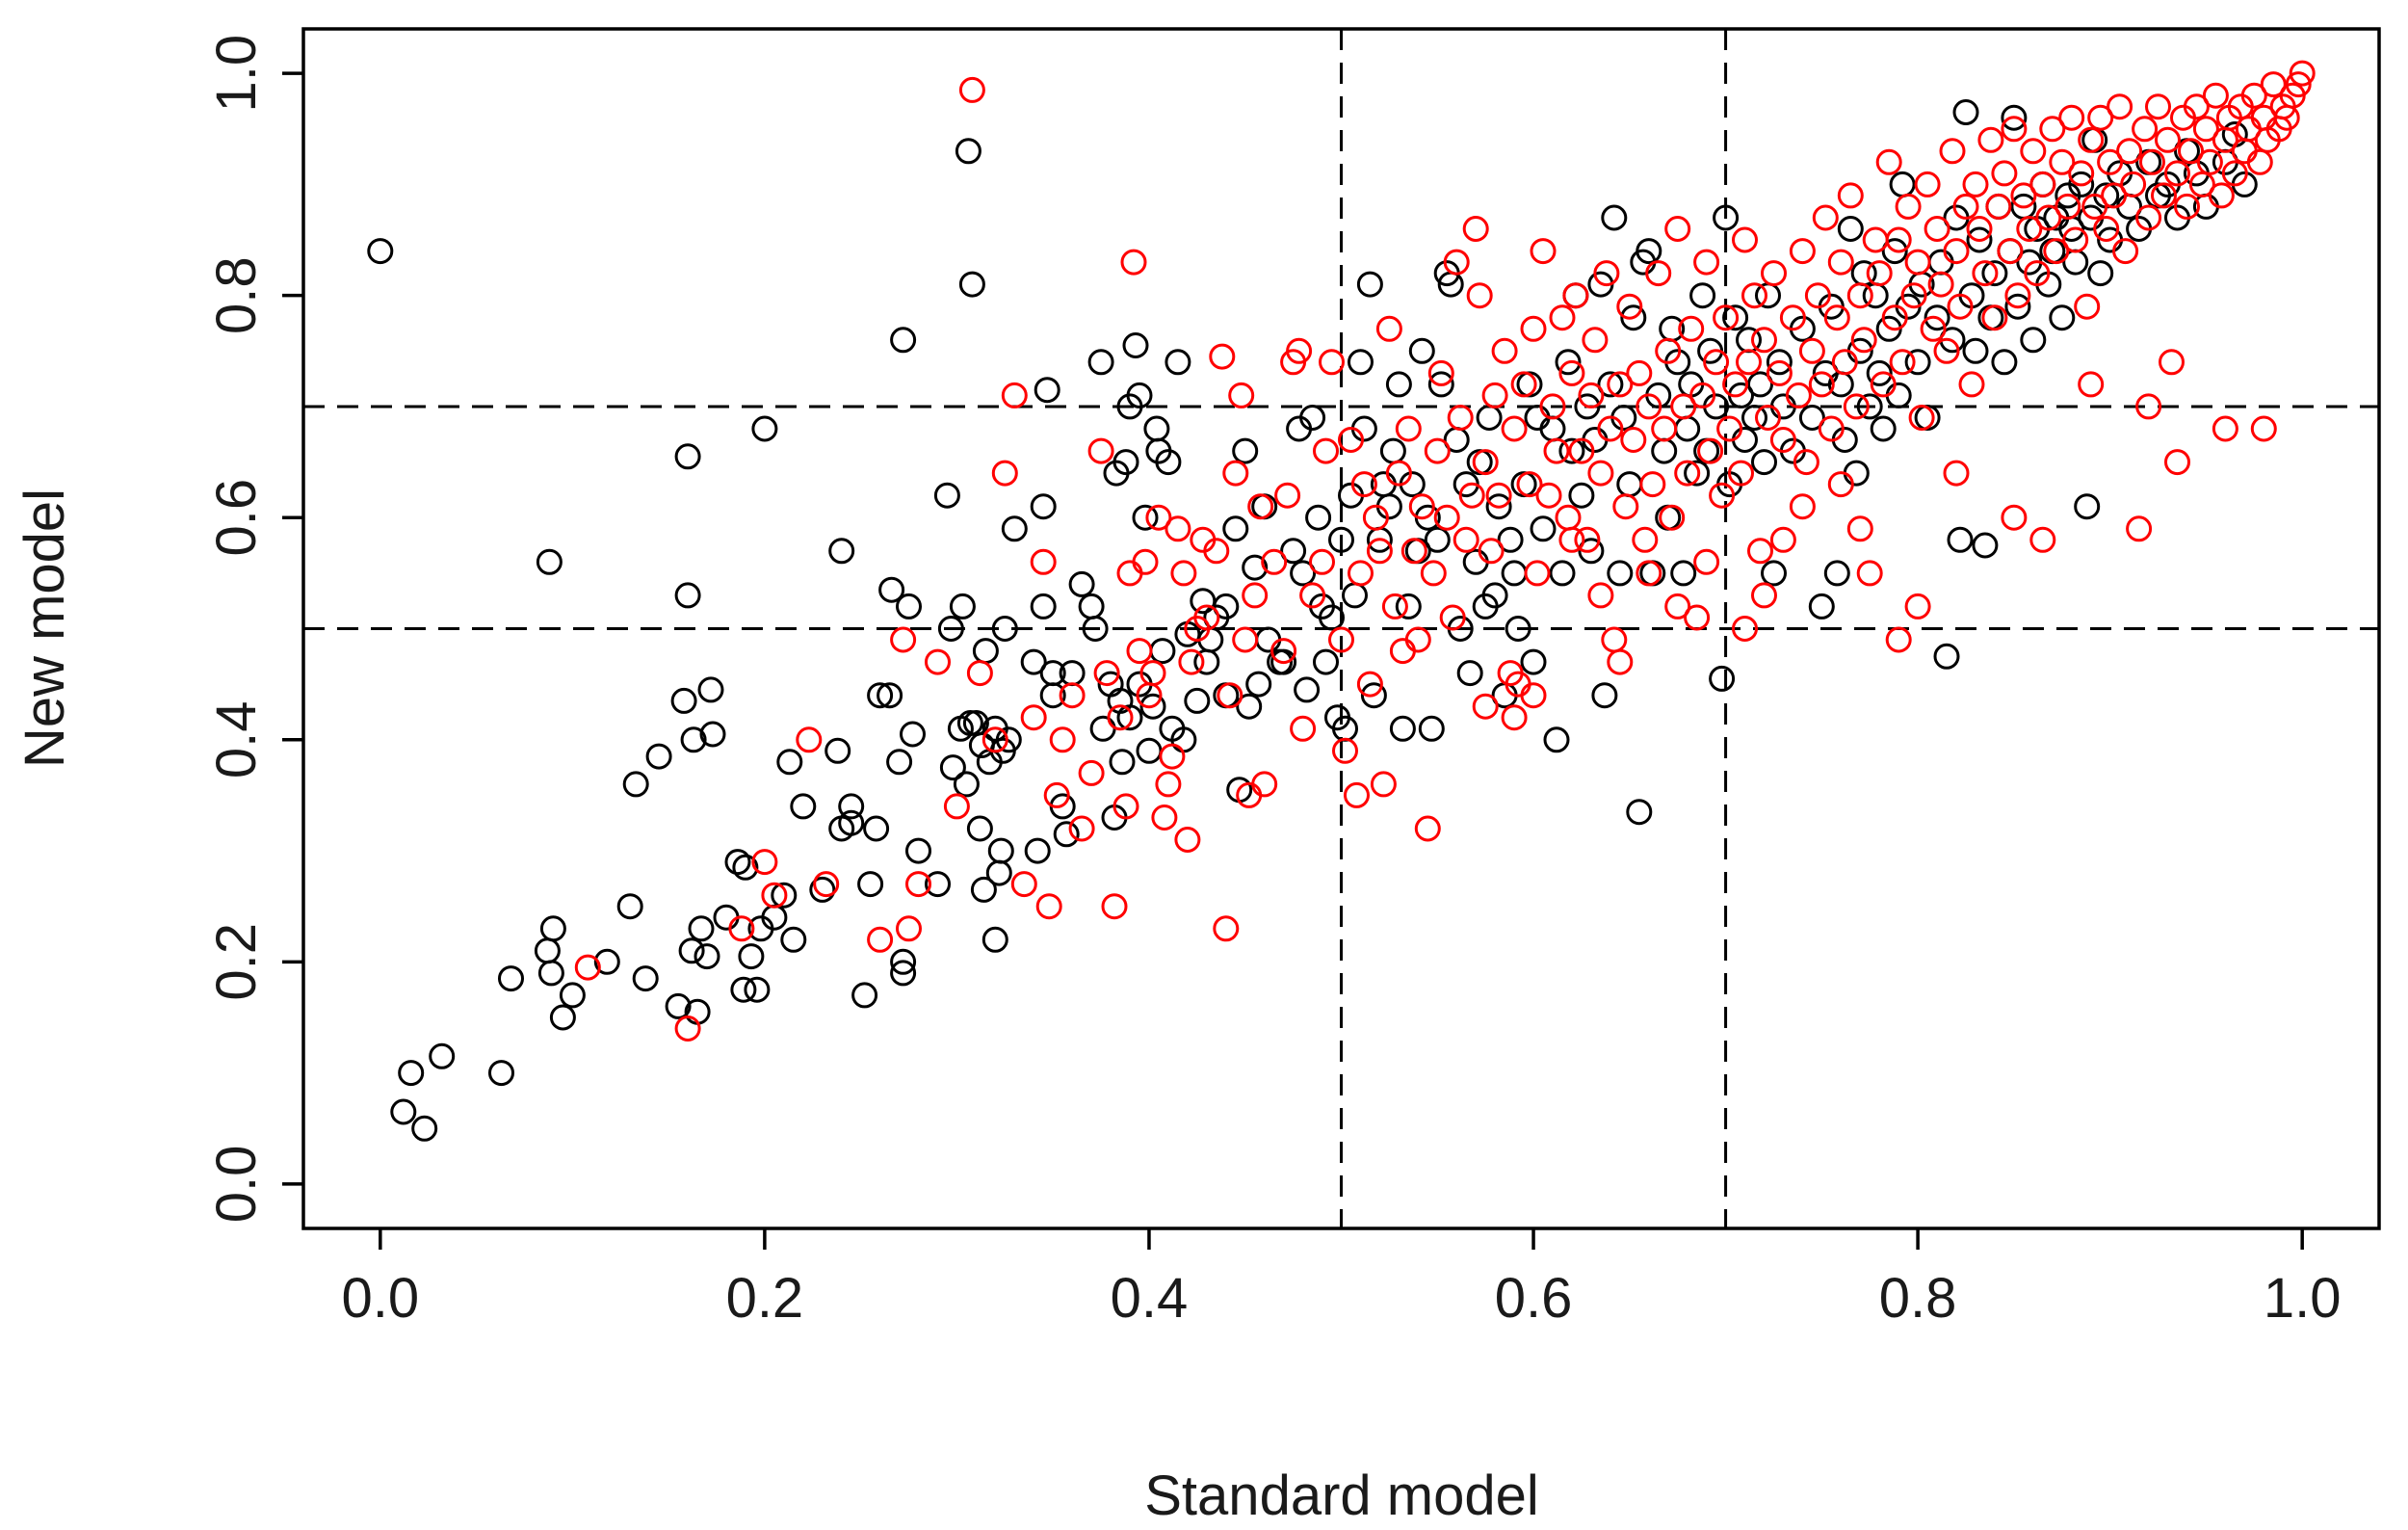 This screenshot has height=1530, width=2408. Describe the element at coordinates (236, 518) in the screenshot. I see `y-tick-label-3: 0.6` at that location.